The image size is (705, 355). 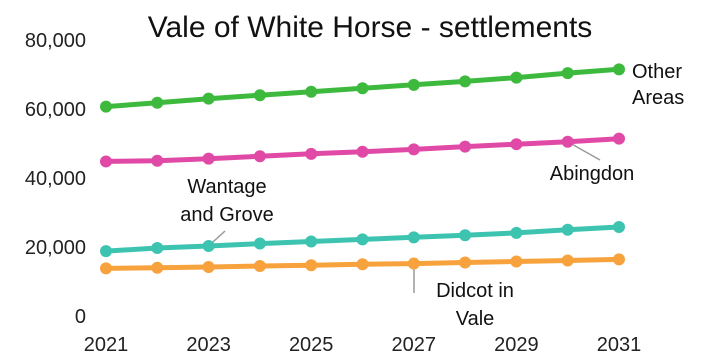 What do you see at coordinates (226, 201) in the screenshot?
I see `series-label: Wantage and Grove` at bounding box center [226, 201].